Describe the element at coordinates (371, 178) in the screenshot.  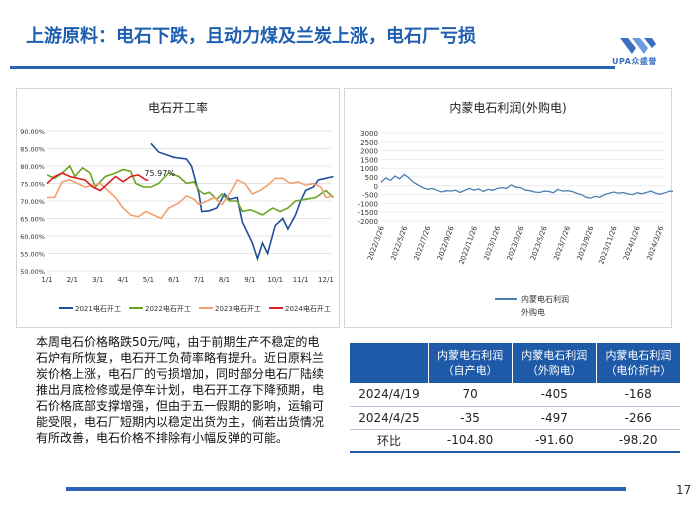
I see `y-tick-label: 500` at that location.